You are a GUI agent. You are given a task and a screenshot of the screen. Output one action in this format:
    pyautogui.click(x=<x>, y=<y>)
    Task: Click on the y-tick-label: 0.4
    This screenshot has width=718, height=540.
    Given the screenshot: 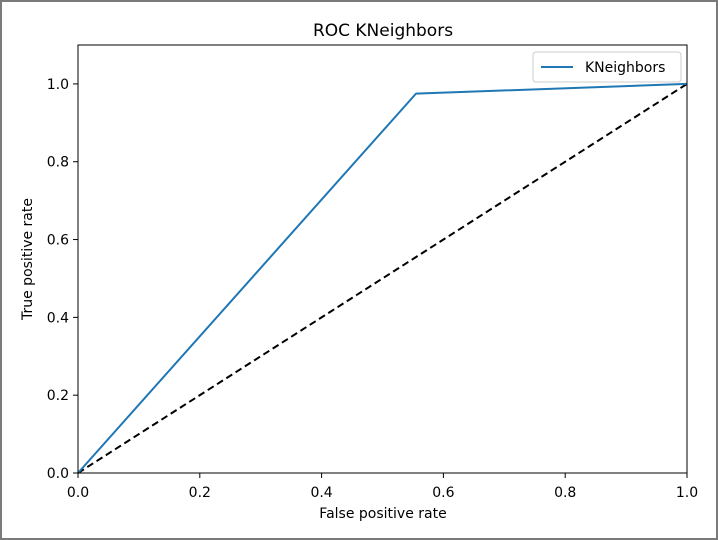 What is the action you would take?
    pyautogui.click(x=58, y=318)
    